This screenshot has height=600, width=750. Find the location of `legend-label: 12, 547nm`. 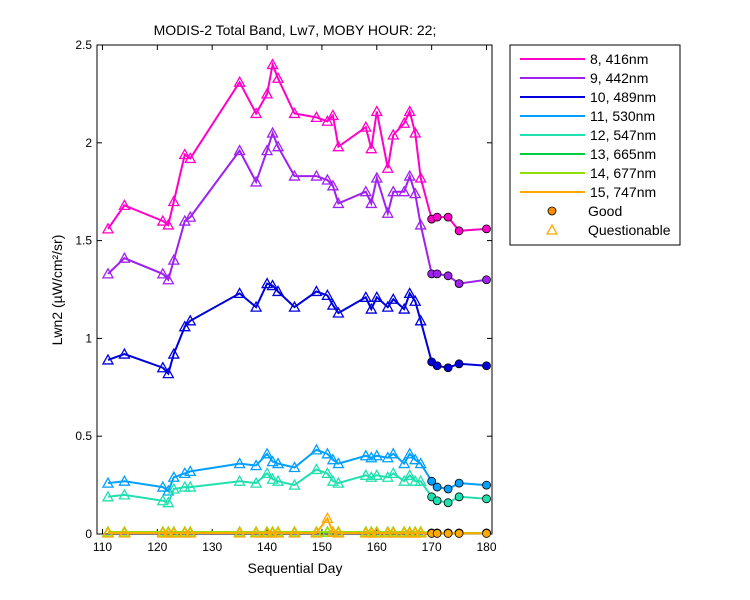

legend-label: 12, 547nm is located at coordinates (623, 135).